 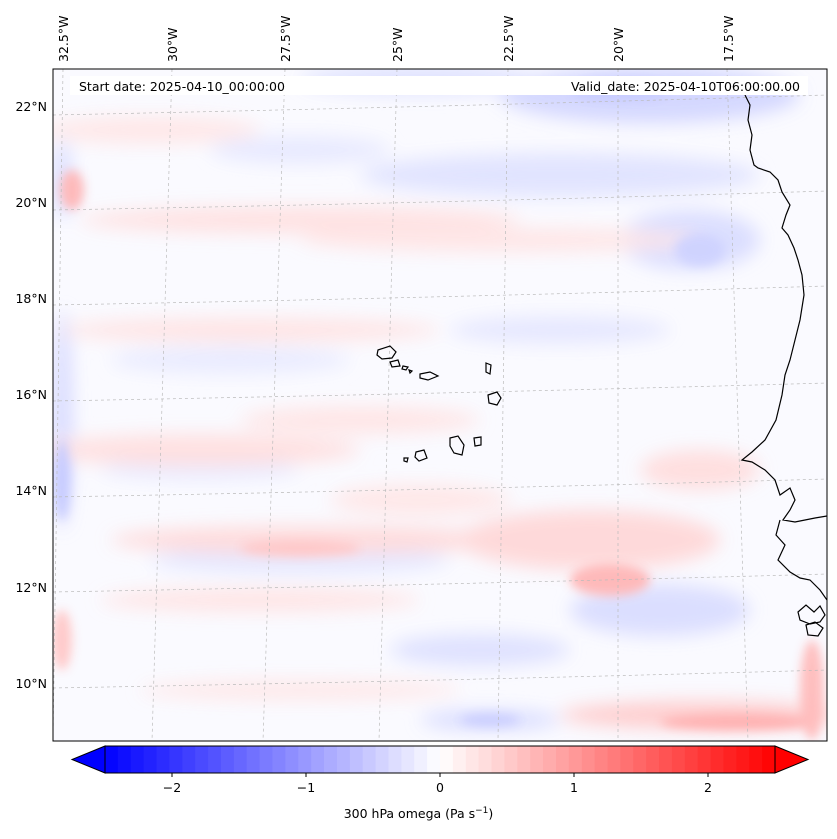 What do you see at coordinates (172, 787) in the screenshot?
I see `colorbar-tick-label: −2` at bounding box center [172, 787].